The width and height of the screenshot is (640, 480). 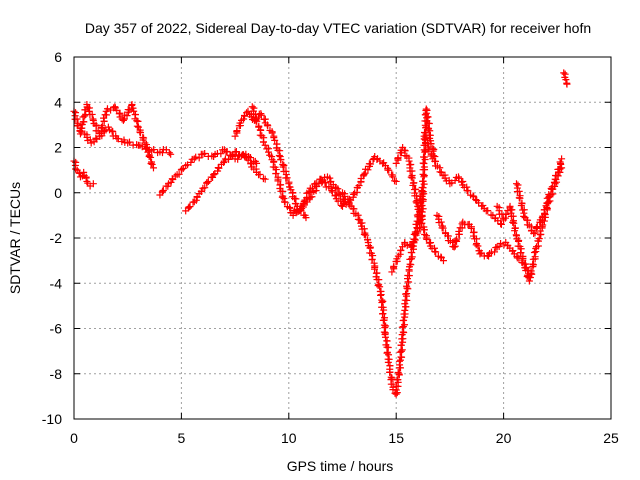 I want to click on y-tick-label: -4, so click(x=56, y=283).